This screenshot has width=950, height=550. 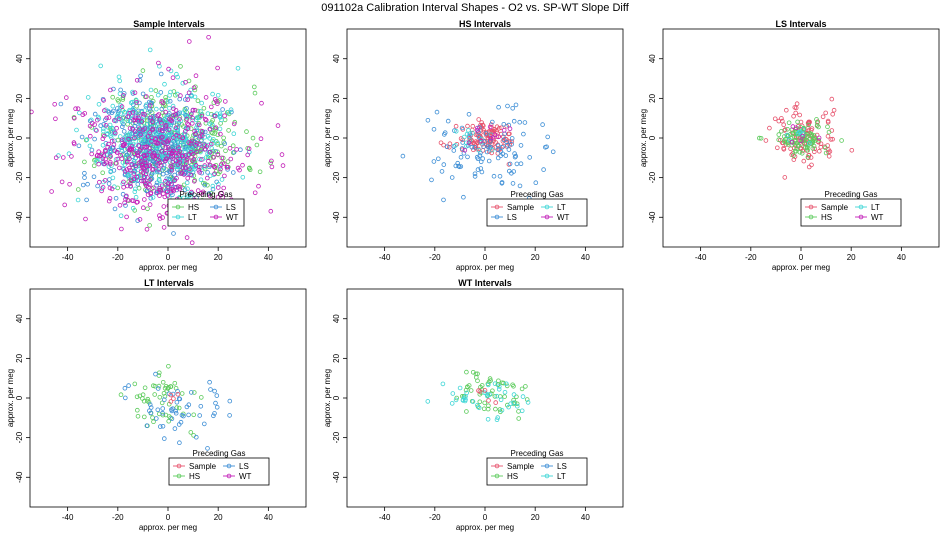 What do you see at coordinates (851, 208) in the screenshot?
I see `legend: Preceding Gas Sample LT HS WT` at bounding box center [851, 208].